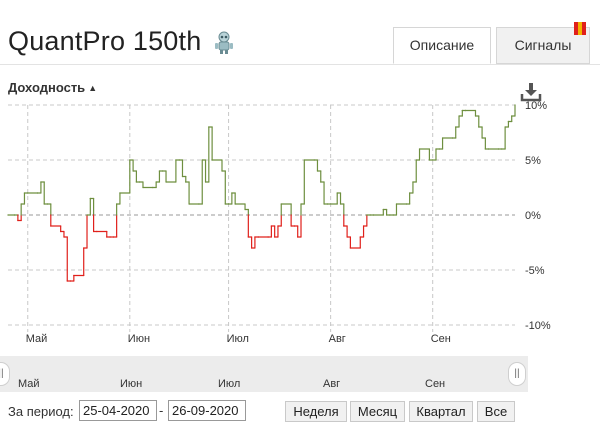  What do you see at coordinates (316, 411) in the screenshot?
I see `week-button: Неделя` at bounding box center [316, 411].